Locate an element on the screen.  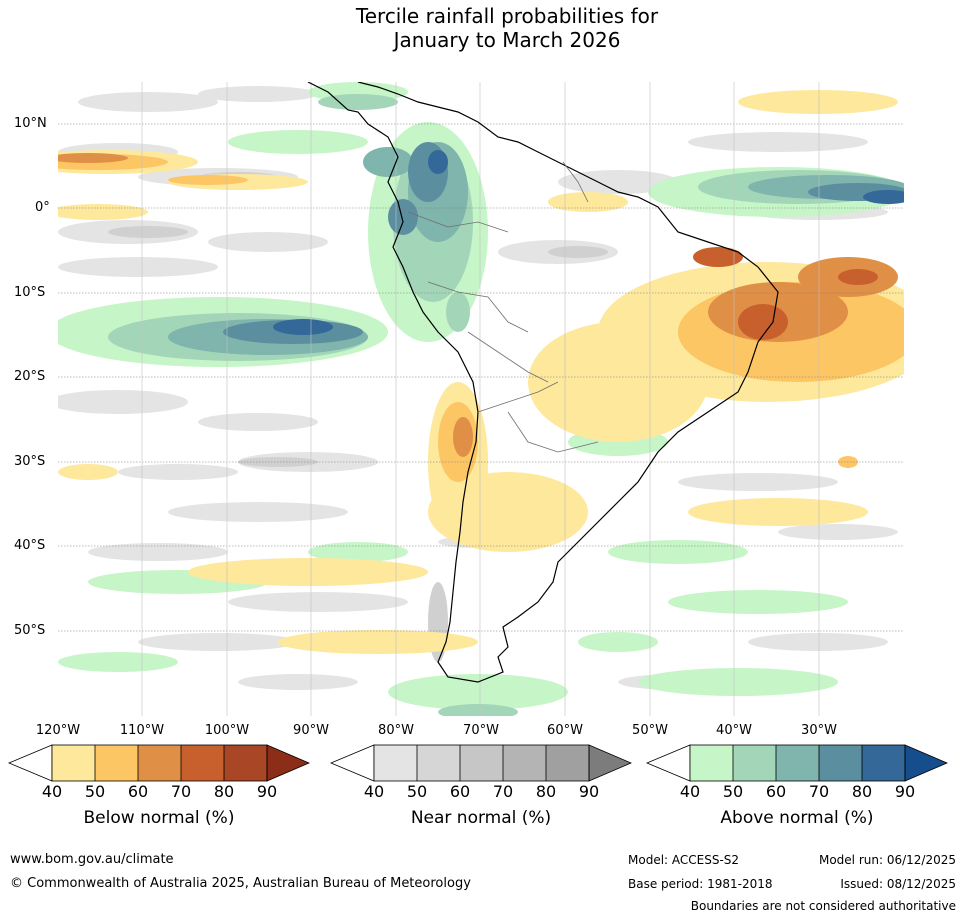
lat-label: 10°S is located at coordinates (30, 292).